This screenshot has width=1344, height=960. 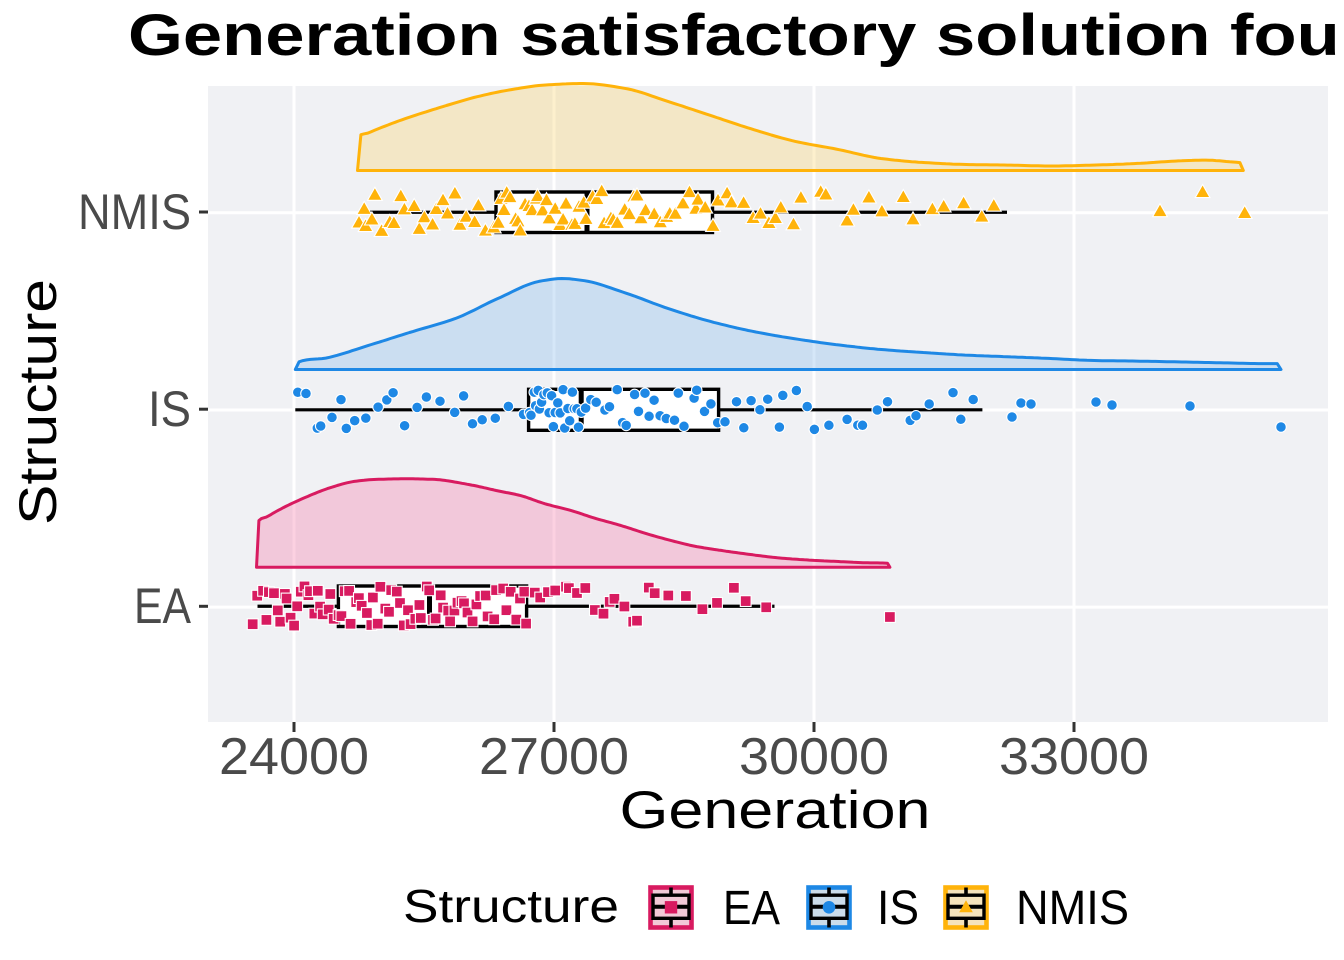 What do you see at coordinates (775, 810) in the screenshot?
I see `svg-text: Generation` at bounding box center [775, 810].